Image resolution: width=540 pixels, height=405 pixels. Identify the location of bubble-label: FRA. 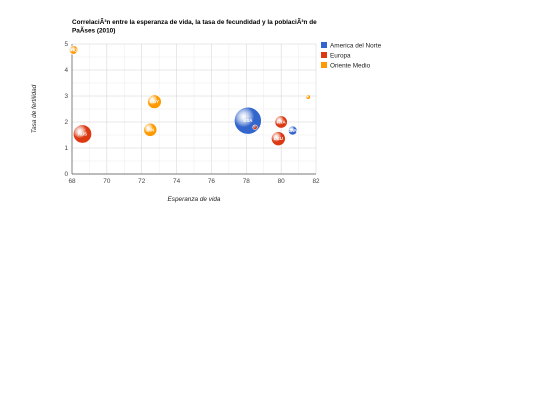
(282, 122).